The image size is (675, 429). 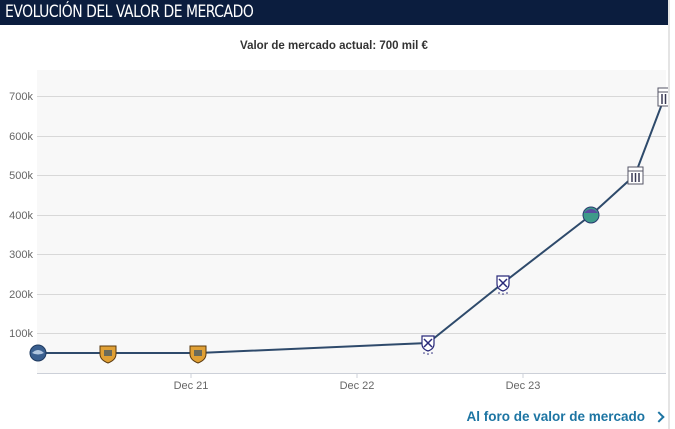 I want to click on y-tick-500k: 500k, so click(x=21, y=176).